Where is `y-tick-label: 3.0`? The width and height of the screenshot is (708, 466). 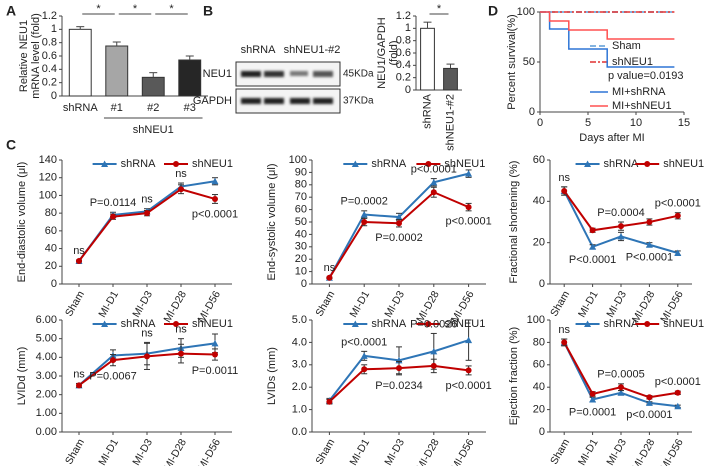
y-tick-label: 3.0 is located at coordinates (299, 365).